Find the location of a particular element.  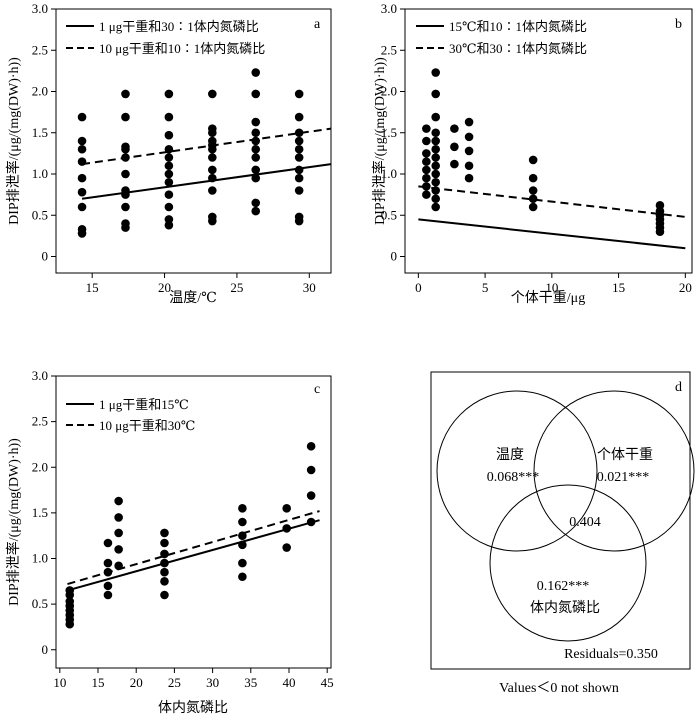

panel-a-ytick-label: 1.0 is located at coordinates (40, 173).